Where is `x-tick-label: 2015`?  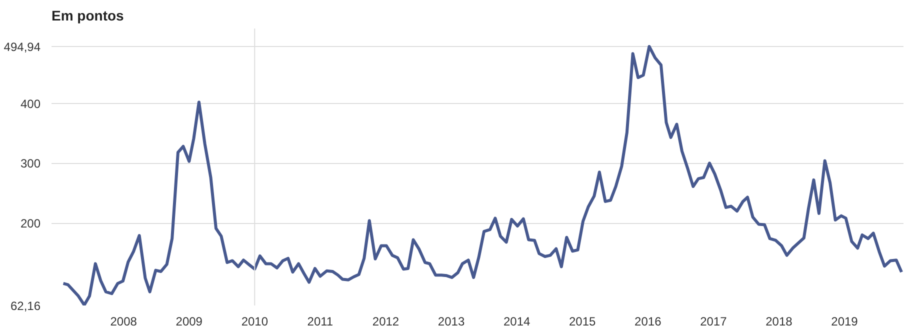 x-tick-label: 2015 is located at coordinates (582, 321).